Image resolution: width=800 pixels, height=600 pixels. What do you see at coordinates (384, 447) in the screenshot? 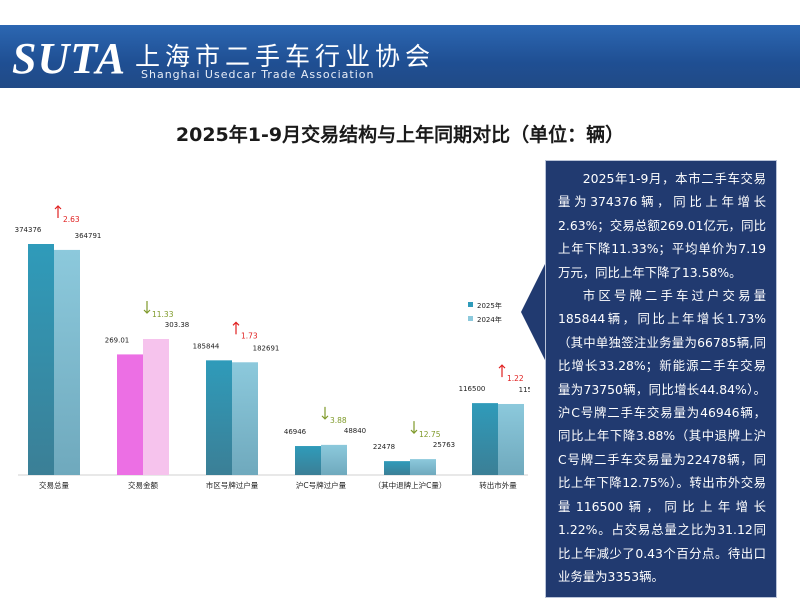
I see `data-label-2025: 22478` at bounding box center [384, 447].